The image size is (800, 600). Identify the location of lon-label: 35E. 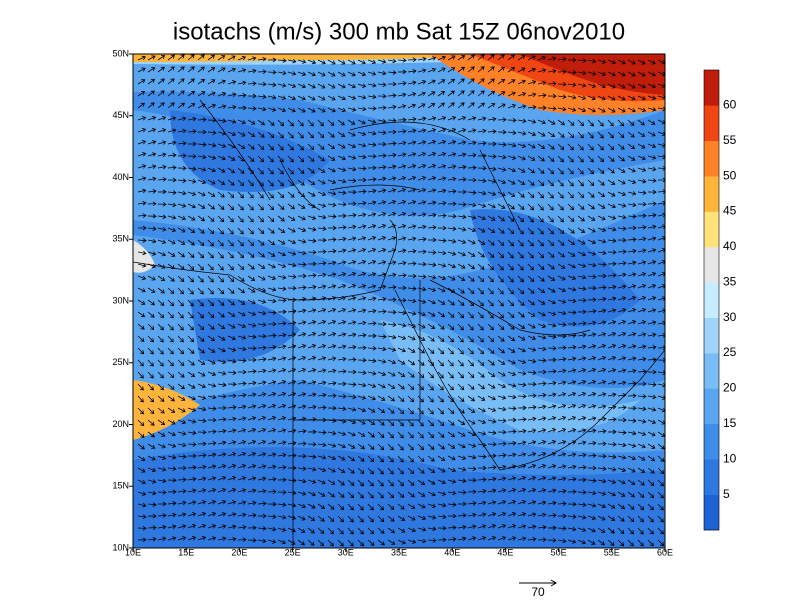
(399, 552).